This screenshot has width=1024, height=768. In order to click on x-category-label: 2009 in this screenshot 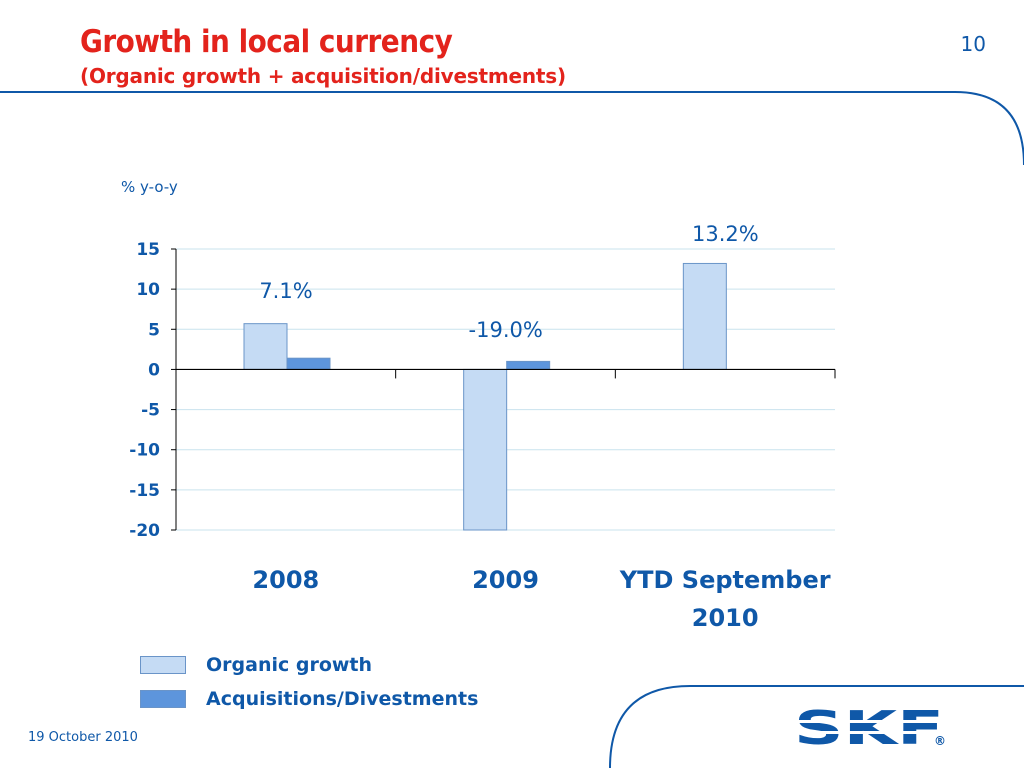, I will do `click(505, 580)`.